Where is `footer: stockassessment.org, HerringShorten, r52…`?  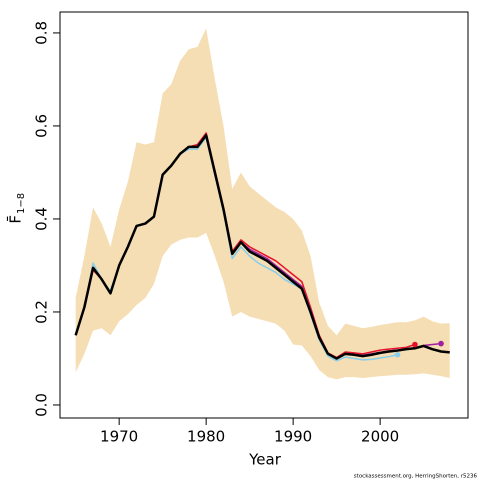
footer: stockassessment.org, HerringShorten, r52… is located at coordinates (416, 477).